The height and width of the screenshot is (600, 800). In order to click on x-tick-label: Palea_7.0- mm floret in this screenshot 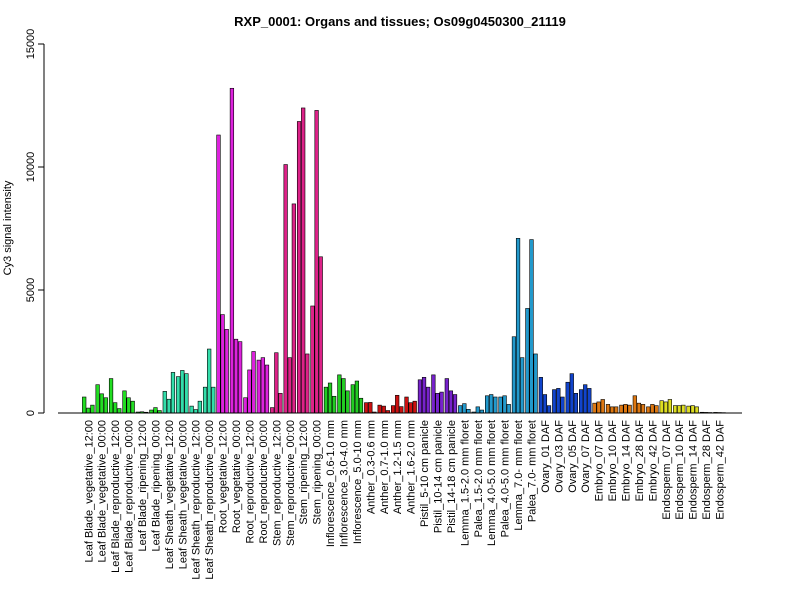, I will do `click(532, 471)`.